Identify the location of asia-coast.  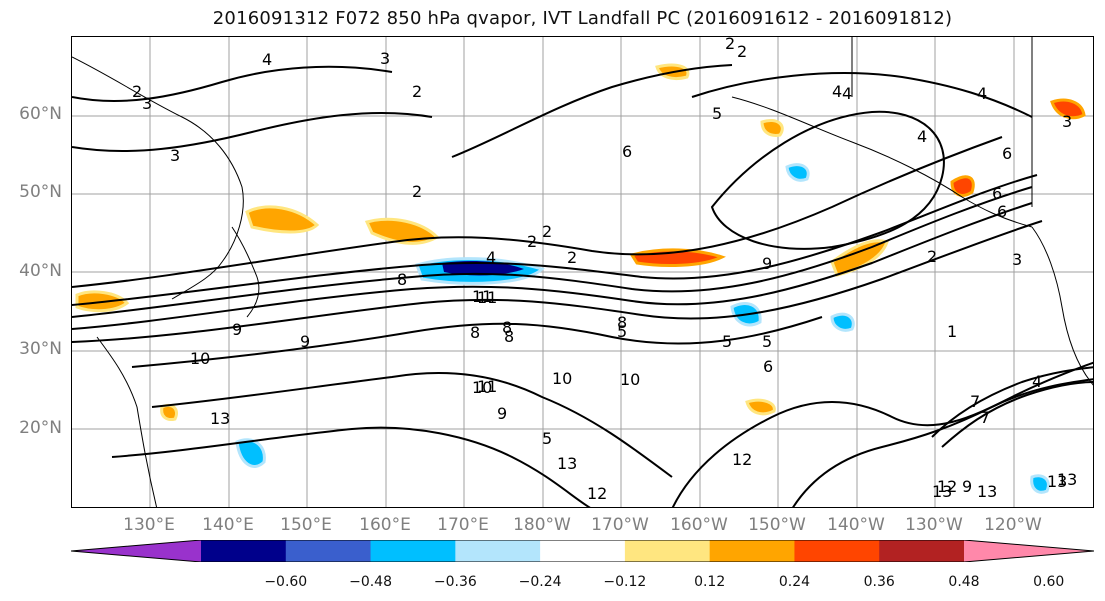
(158, 178).